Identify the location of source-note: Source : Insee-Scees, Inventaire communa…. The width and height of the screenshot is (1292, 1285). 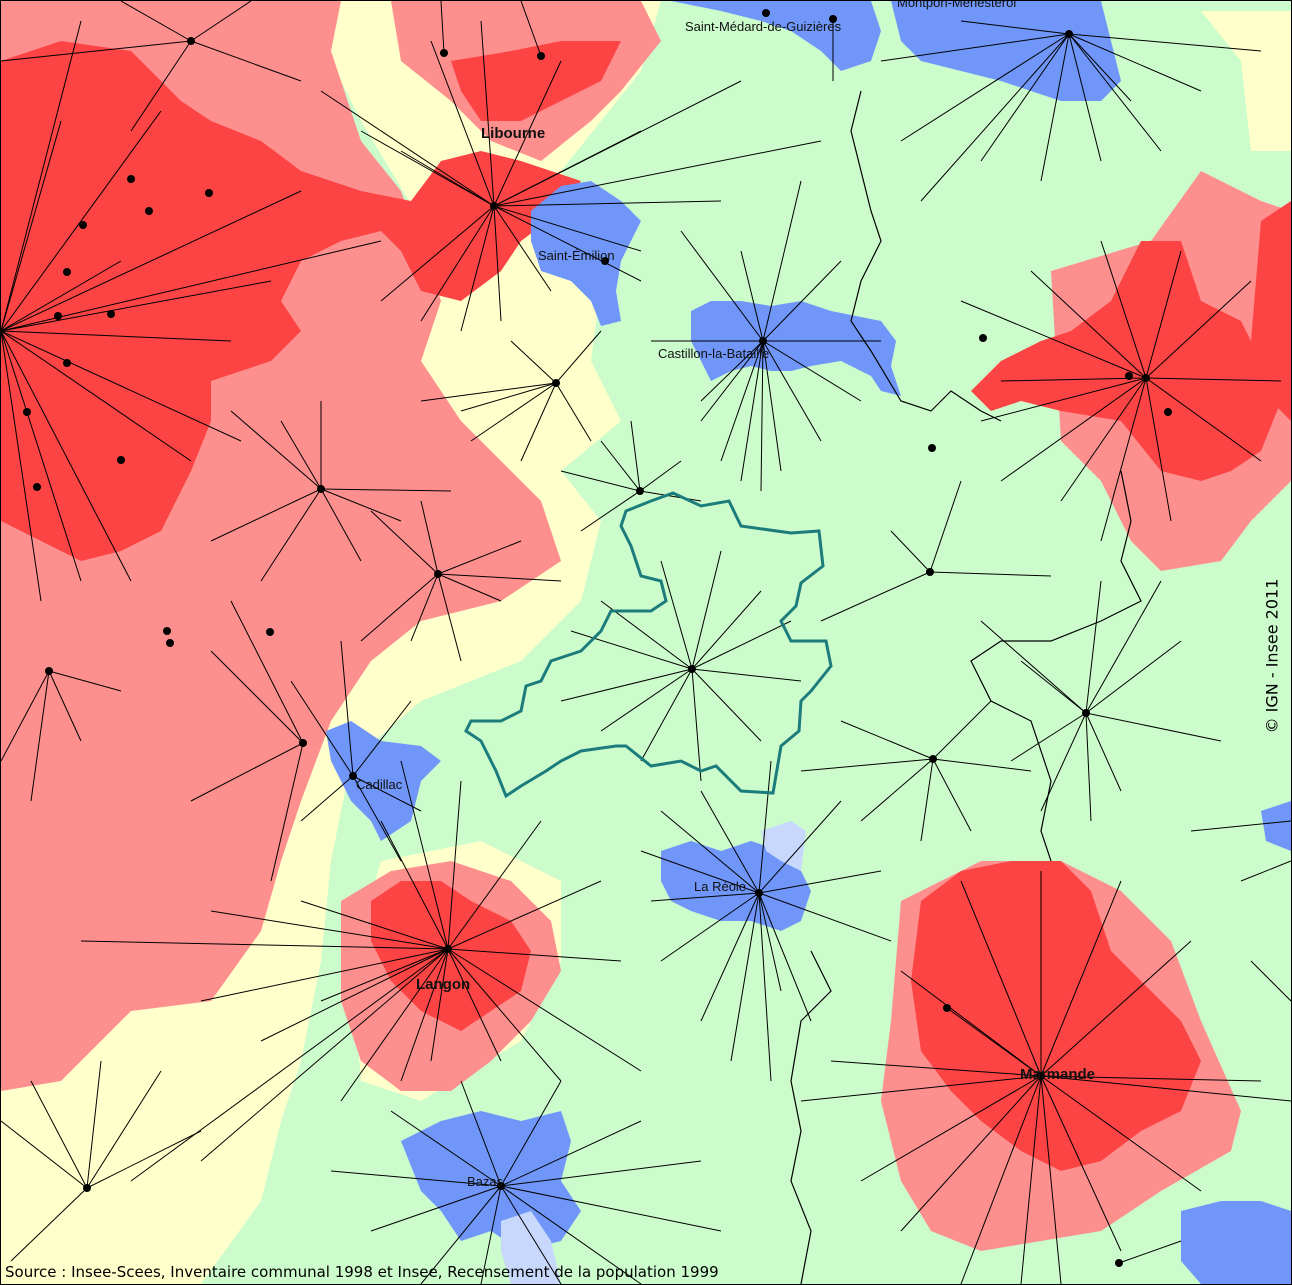
(362, 1272).